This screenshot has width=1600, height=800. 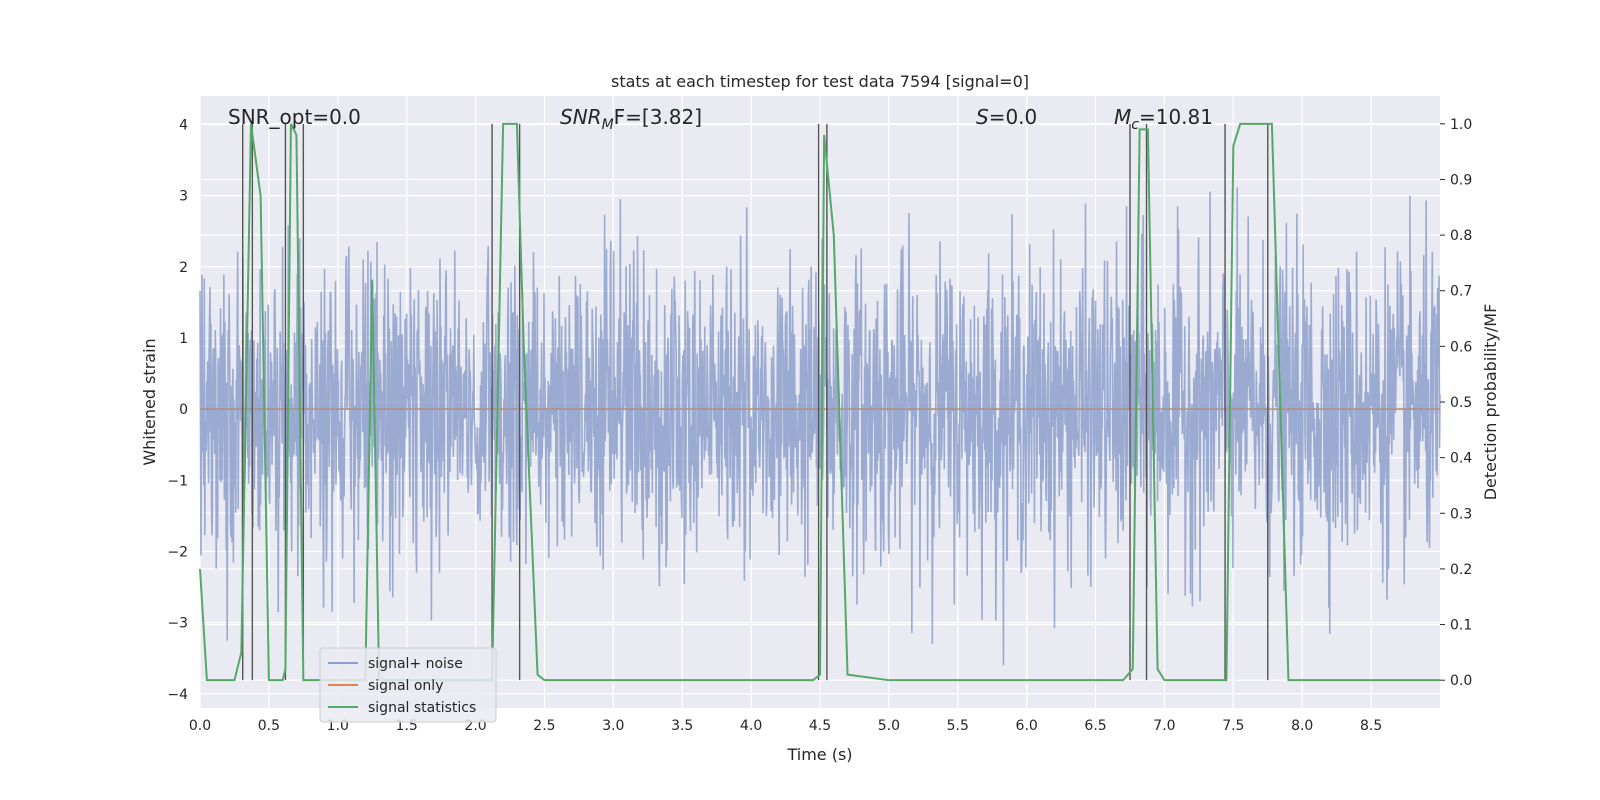 What do you see at coordinates (1027, 726) in the screenshot?
I see `x-tick-label: 6.0` at bounding box center [1027, 726].